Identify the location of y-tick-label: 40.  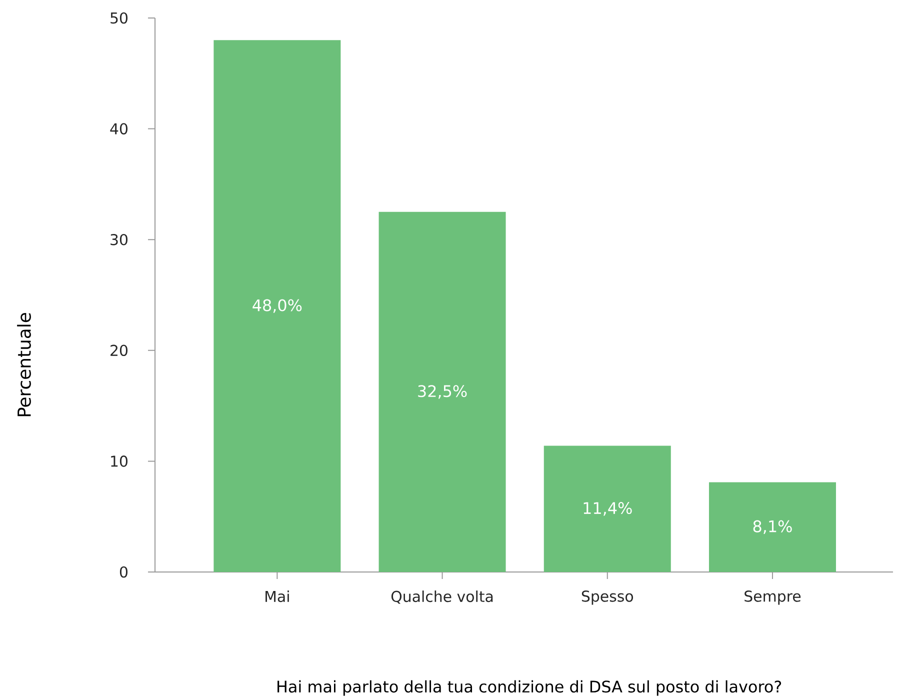
(119, 128).